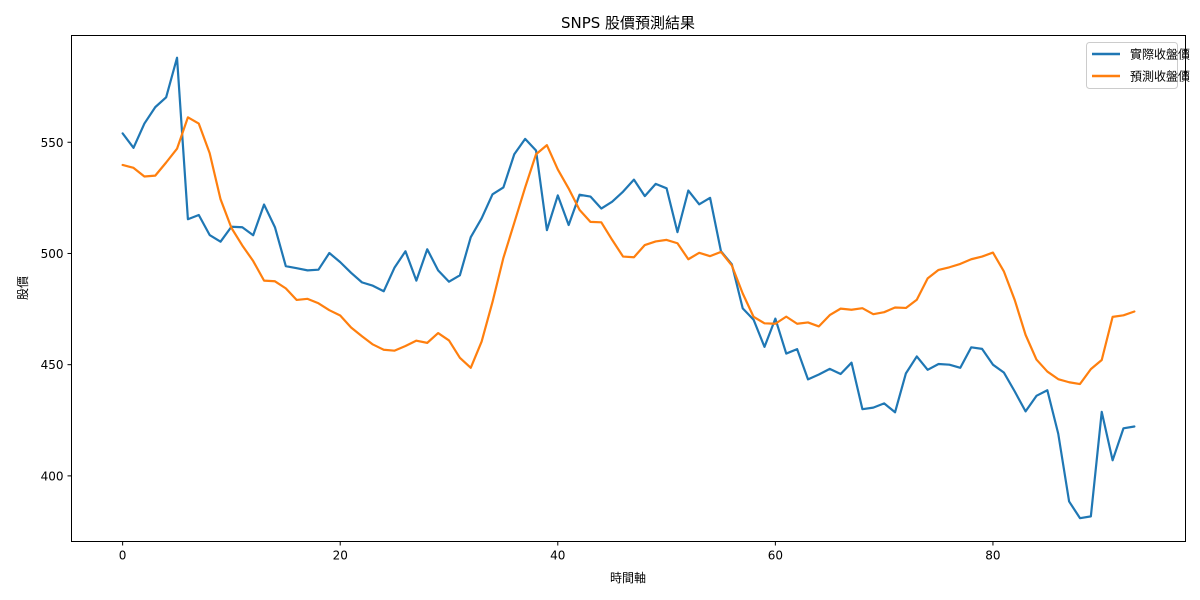 Image resolution: width=1200 pixels, height=600 pixels. Describe the element at coordinates (52, 365) in the screenshot. I see `y-tick-label: 450` at that location.